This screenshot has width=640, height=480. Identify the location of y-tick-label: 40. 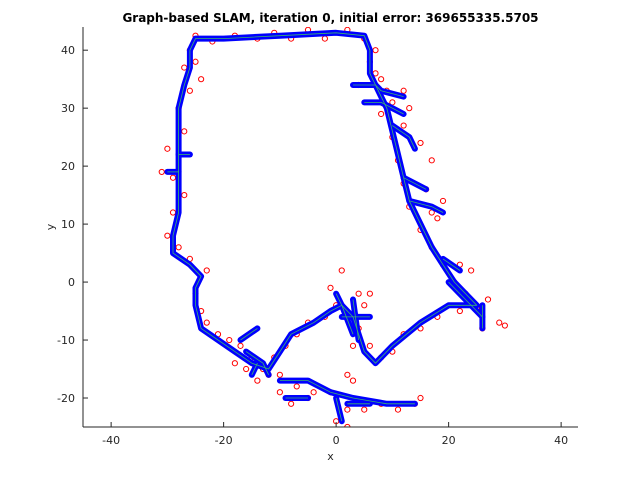
(68, 50).